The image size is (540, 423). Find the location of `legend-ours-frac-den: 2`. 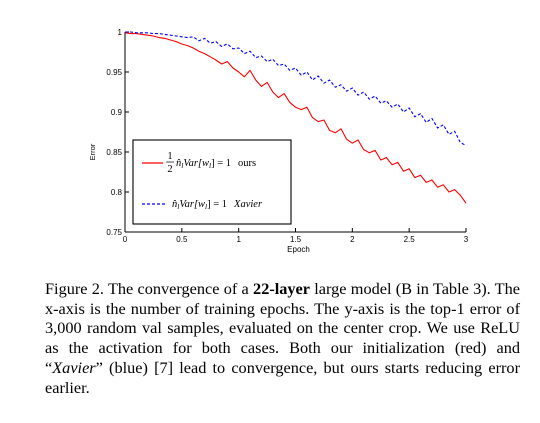

legend-ours-frac-den: 2 is located at coordinates (169, 169).